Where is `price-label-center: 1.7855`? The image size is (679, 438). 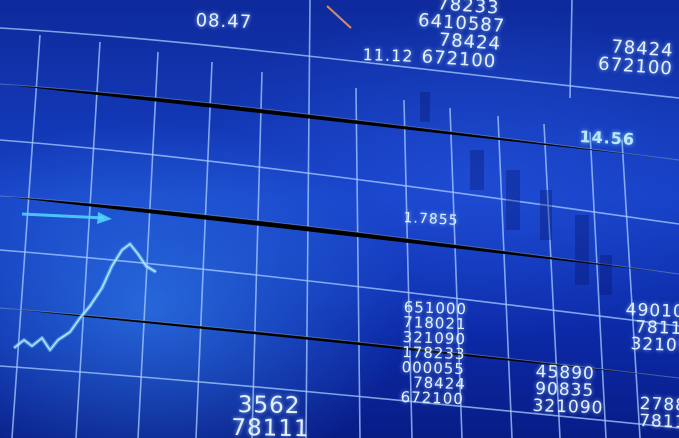
price-label-center: 1.7855 is located at coordinates (431, 219).